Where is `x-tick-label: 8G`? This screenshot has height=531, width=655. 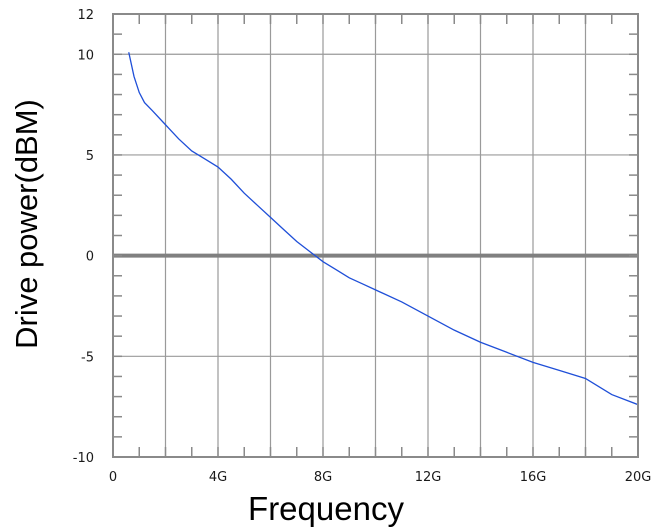 x-tick-label: 8G is located at coordinates (323, 477).